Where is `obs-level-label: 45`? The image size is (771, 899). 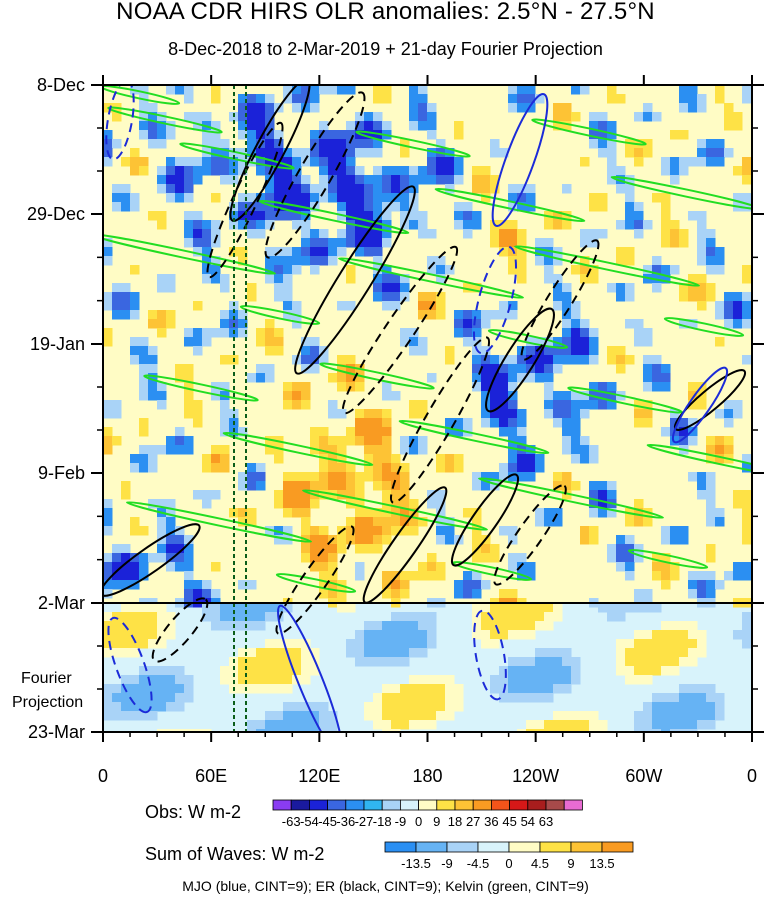 obs-level-label: 45 is located at coordinates (509, 821).